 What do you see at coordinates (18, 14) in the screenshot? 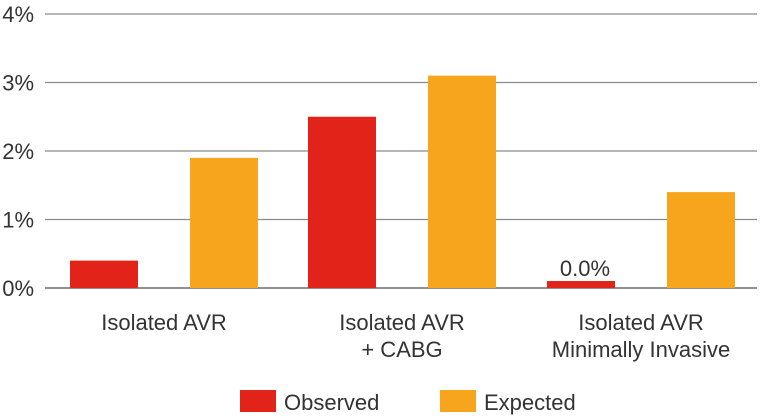
I see `y-tick-label: 4%` at bounding box center [18, 14].